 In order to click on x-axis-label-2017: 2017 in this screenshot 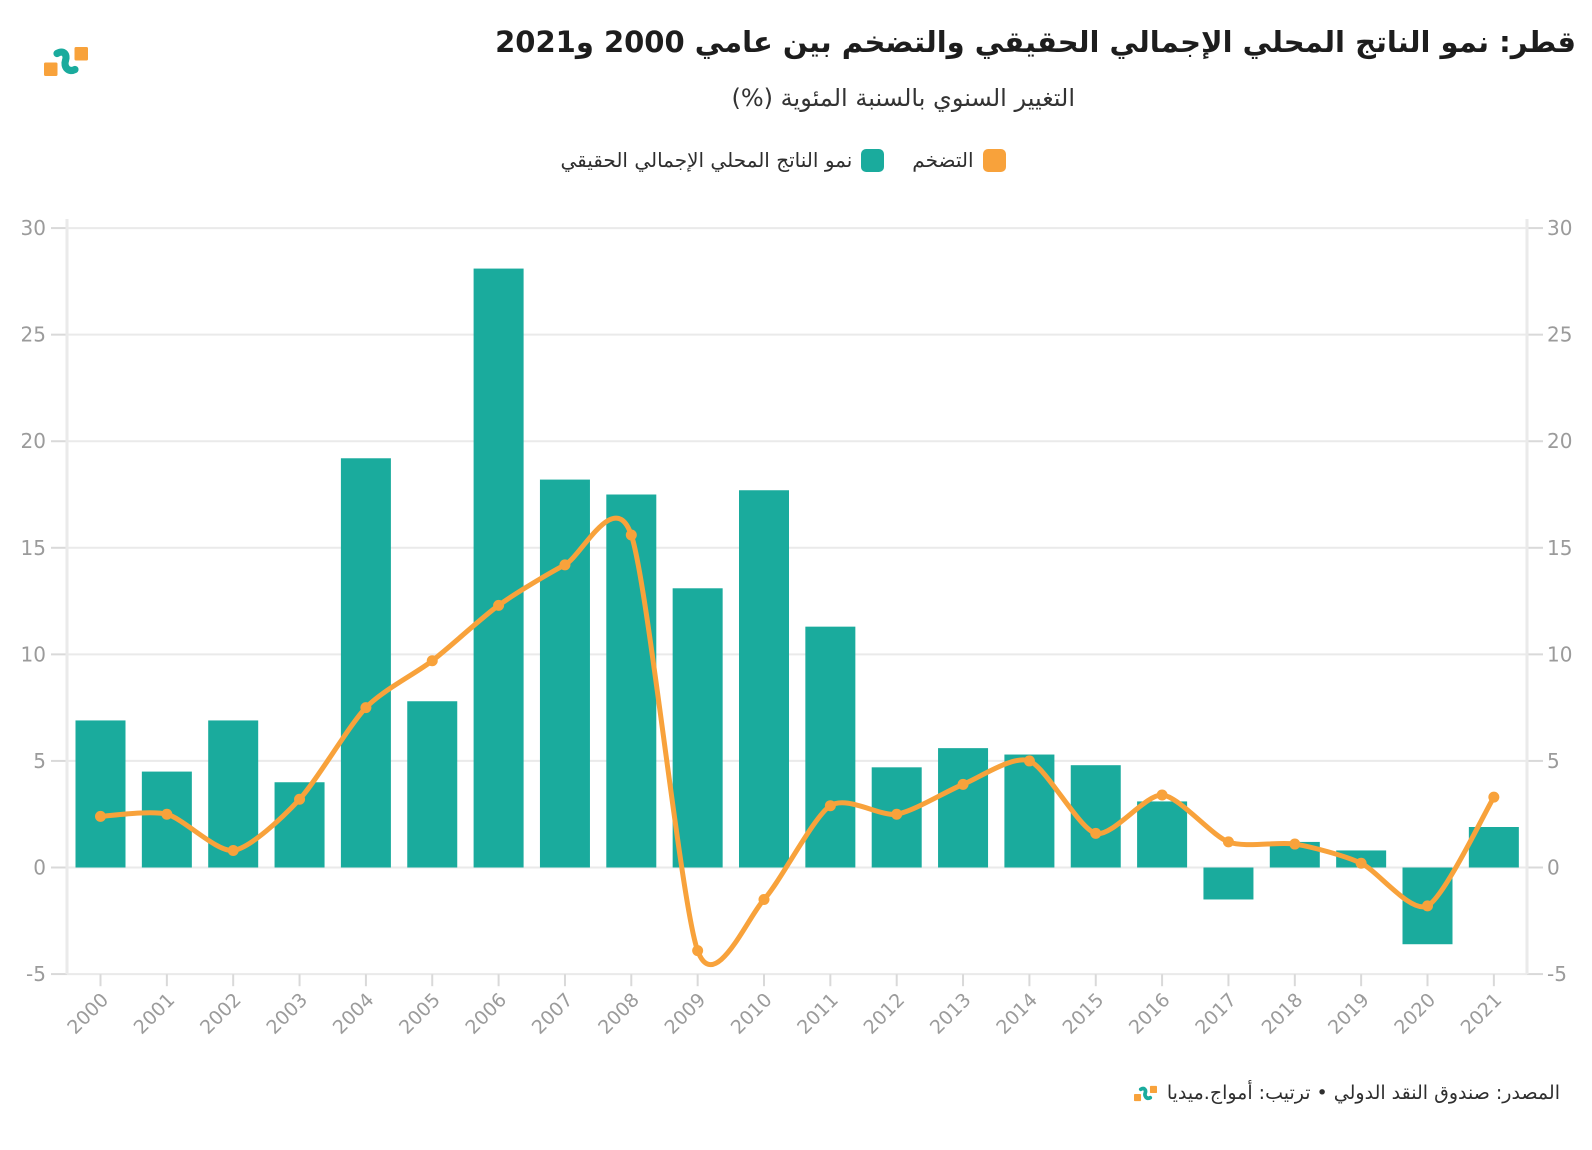, I will do `click(1216, 1014)`.